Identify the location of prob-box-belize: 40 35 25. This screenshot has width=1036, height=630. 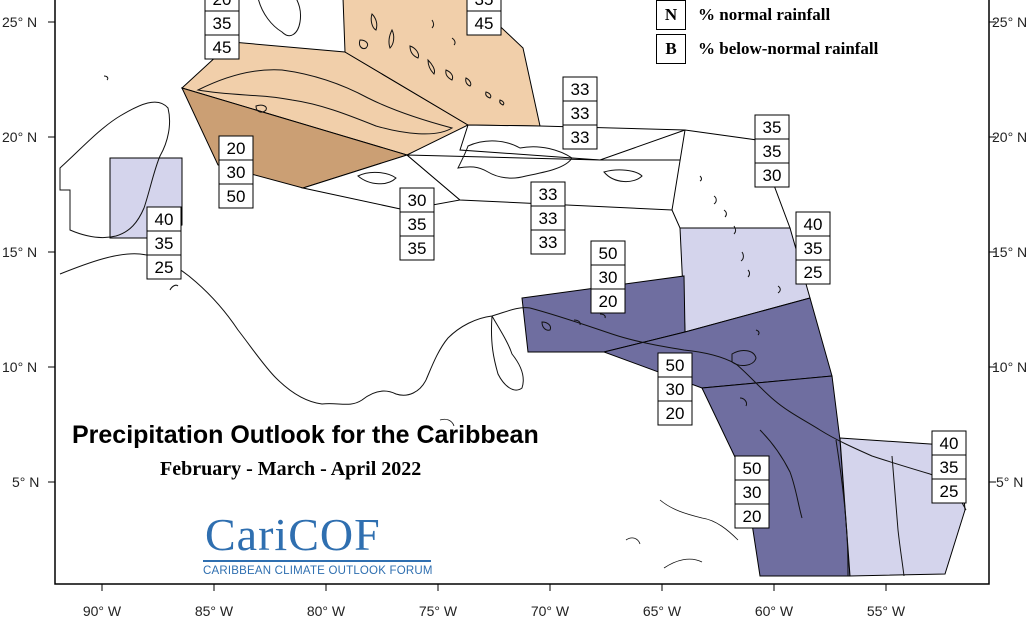
(164, 243).